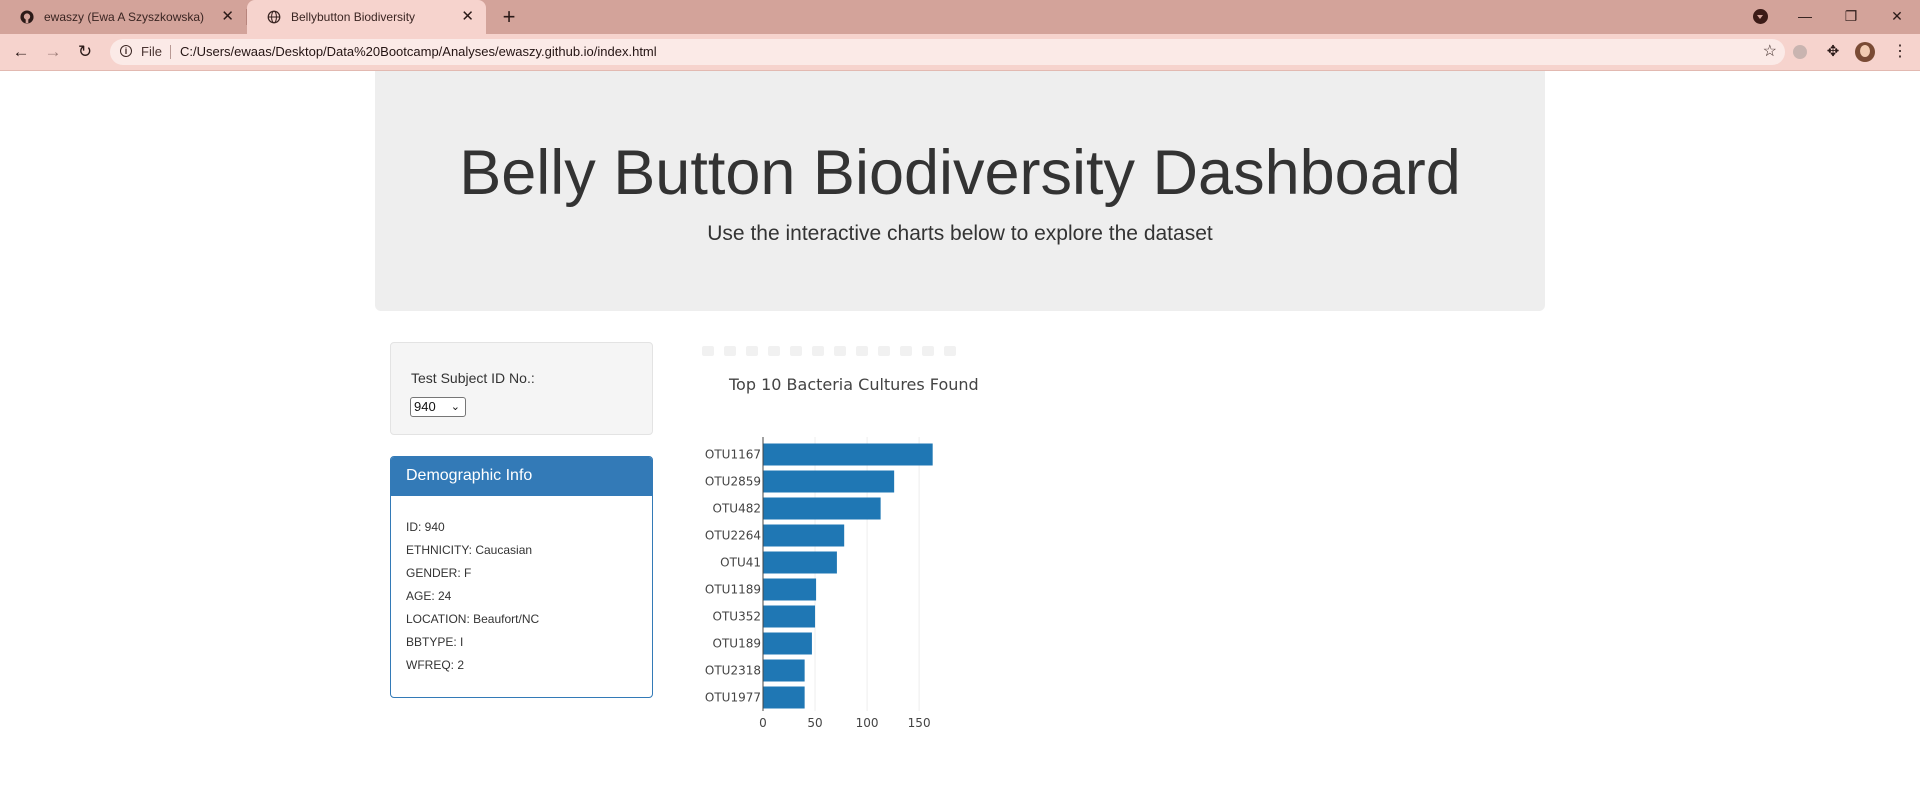 Image resolution: width=1920 pixels, height=792 pixels. What do you see at coordinates (733, 698) in the screenshot?
I see `y-tick-label: OTU1977` at bounding box center [733, 698].